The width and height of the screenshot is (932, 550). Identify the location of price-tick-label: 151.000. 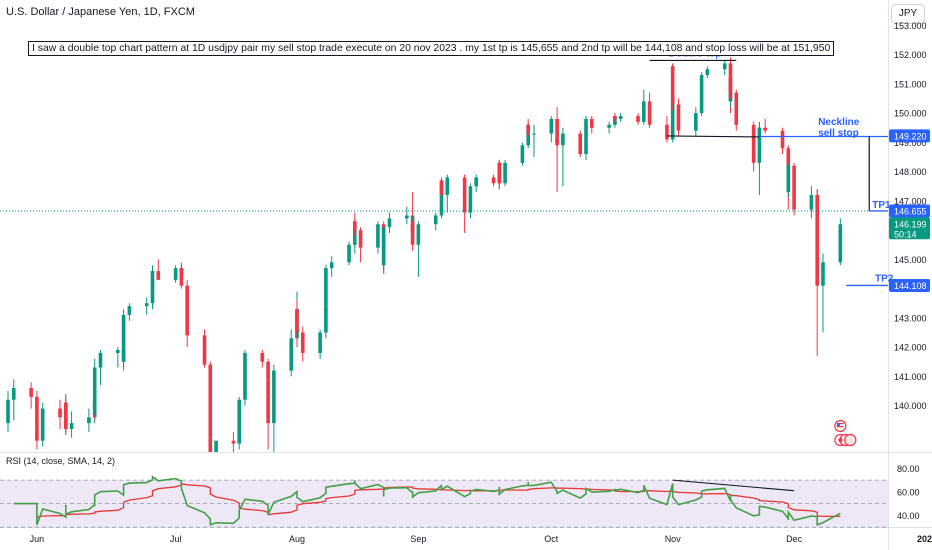
(910, 84).